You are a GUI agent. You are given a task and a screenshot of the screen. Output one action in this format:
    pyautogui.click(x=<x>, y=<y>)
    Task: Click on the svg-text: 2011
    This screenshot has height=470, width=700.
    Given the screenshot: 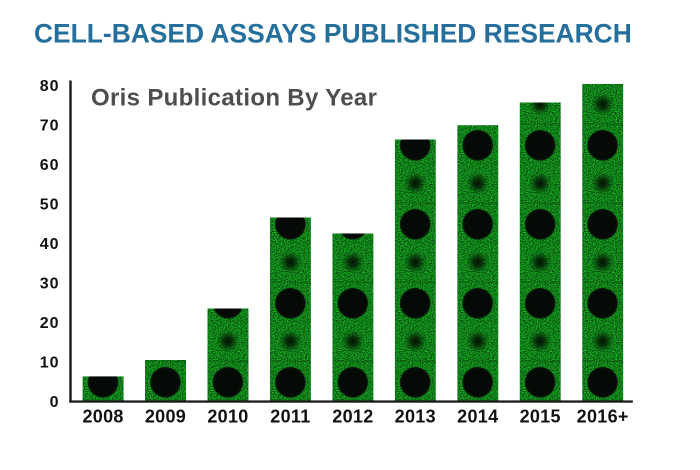 What is the action you would take?
    pyautogui.click(x=290, y=417)
    